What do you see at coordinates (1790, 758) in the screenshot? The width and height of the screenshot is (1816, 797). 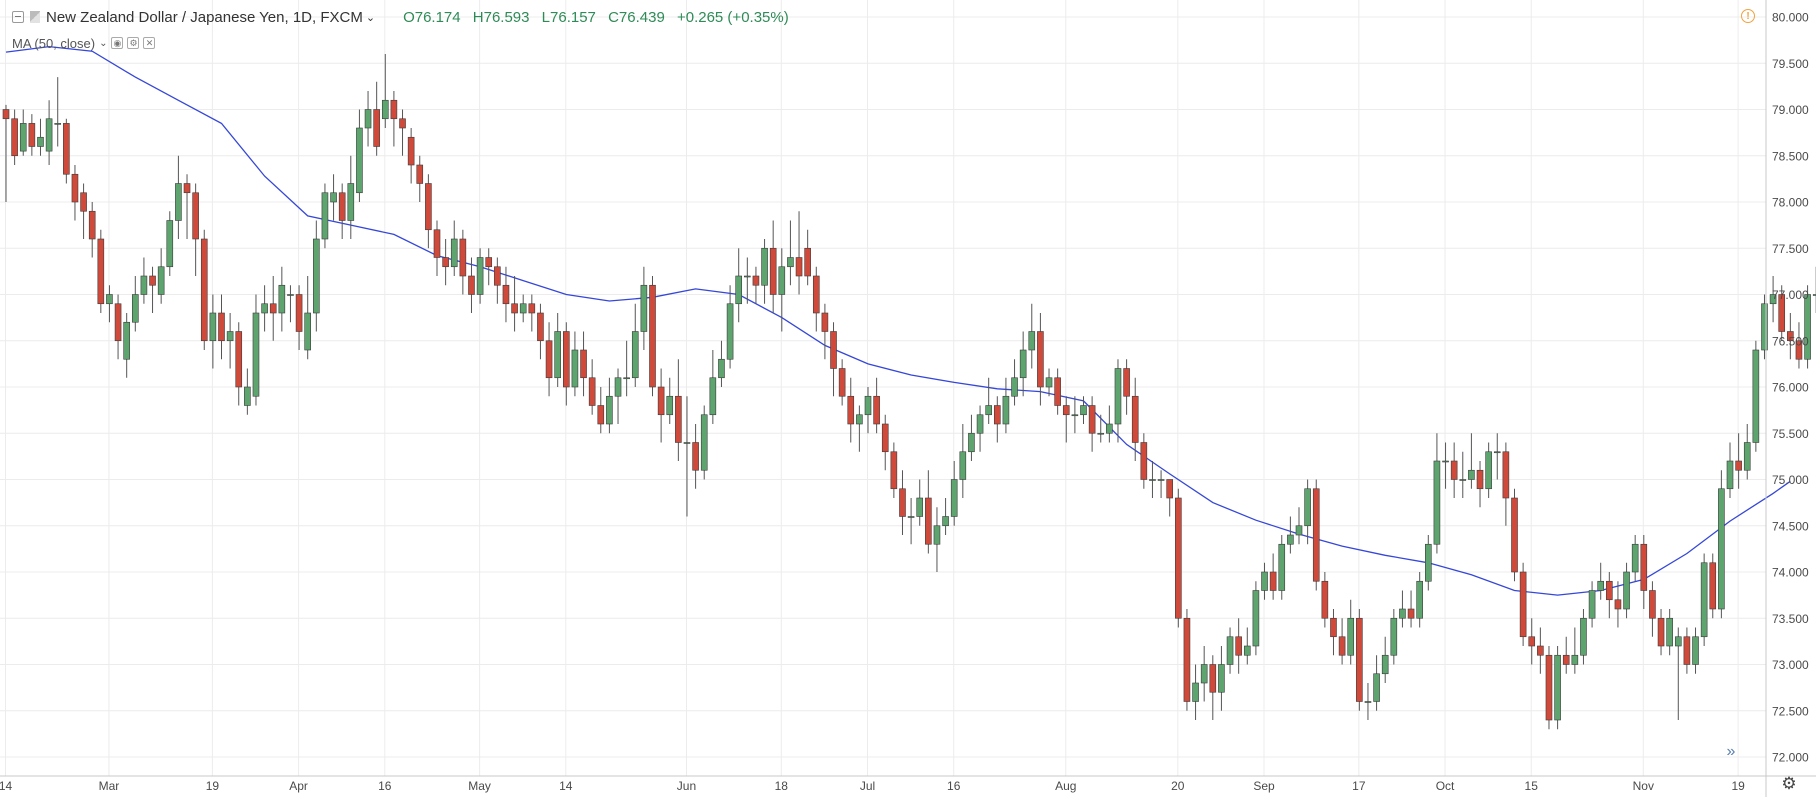 I see `y-tick-label: 72.000` at bounding box center [1790, 758].